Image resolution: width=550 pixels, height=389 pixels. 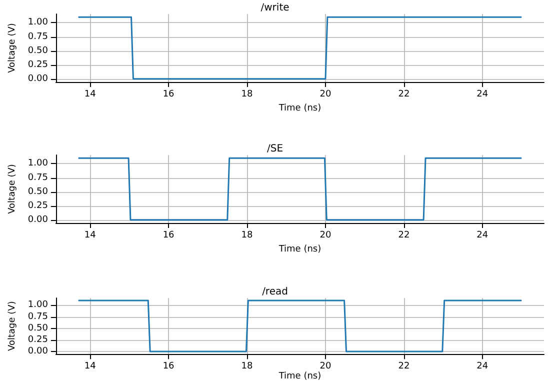 I want to click on chart-title: /write, so click(x=275, y=8).